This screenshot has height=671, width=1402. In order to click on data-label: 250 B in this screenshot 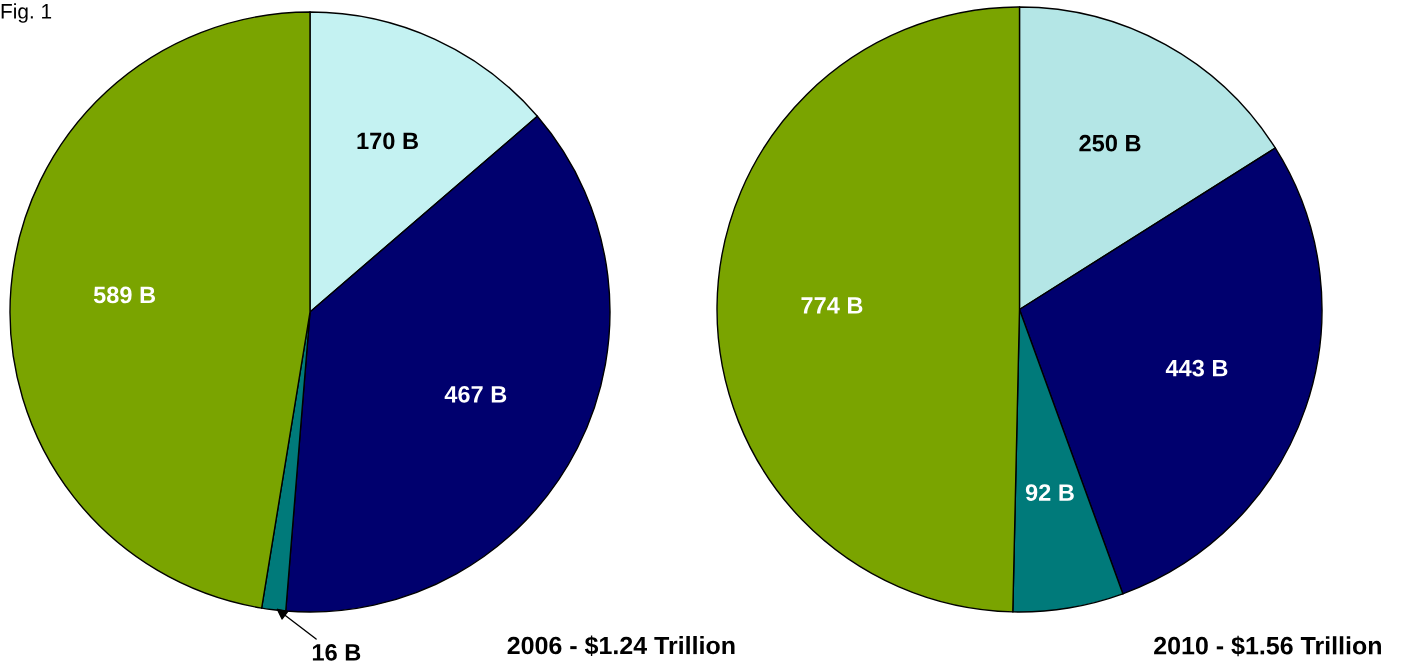, I will do `click(1110, 143)`.